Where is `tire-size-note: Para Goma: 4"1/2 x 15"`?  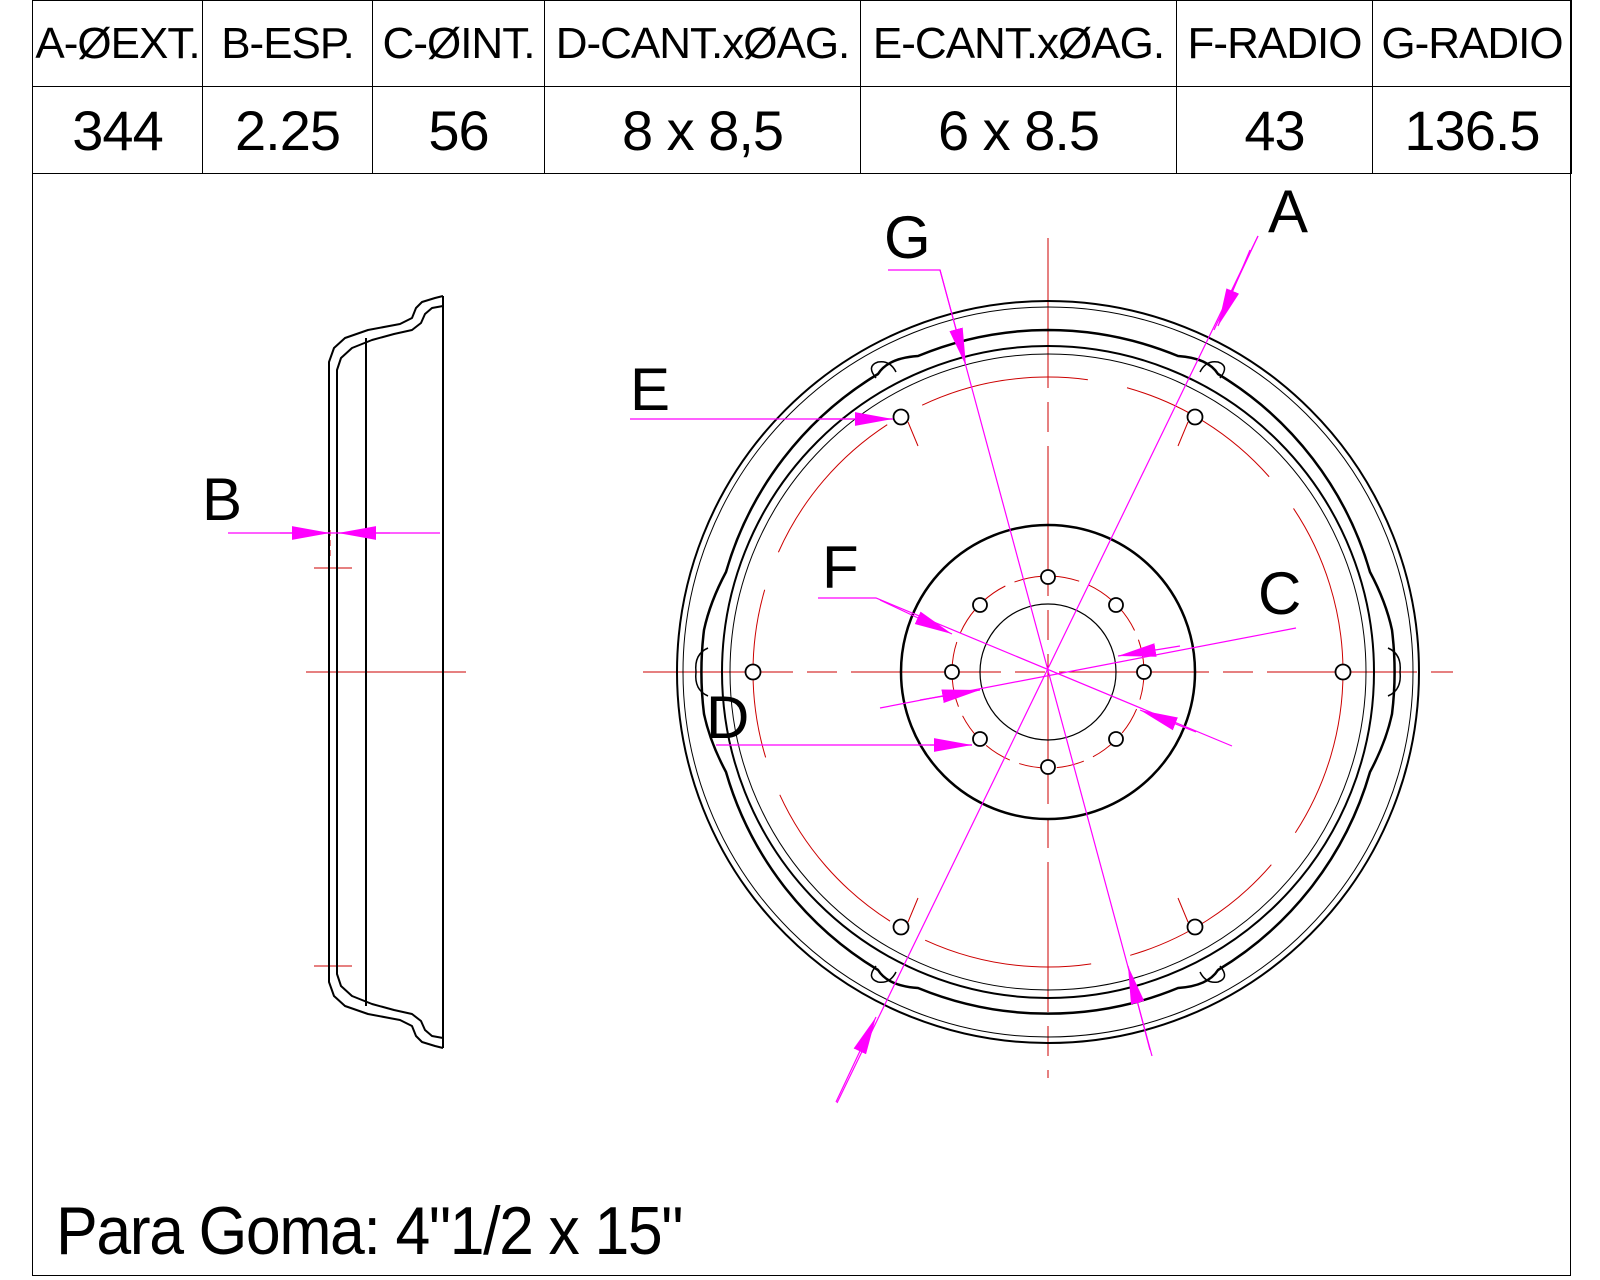 tire-size-note: Para Goma: 4"1/2 x 15" is located at coordinates (369, 1231).